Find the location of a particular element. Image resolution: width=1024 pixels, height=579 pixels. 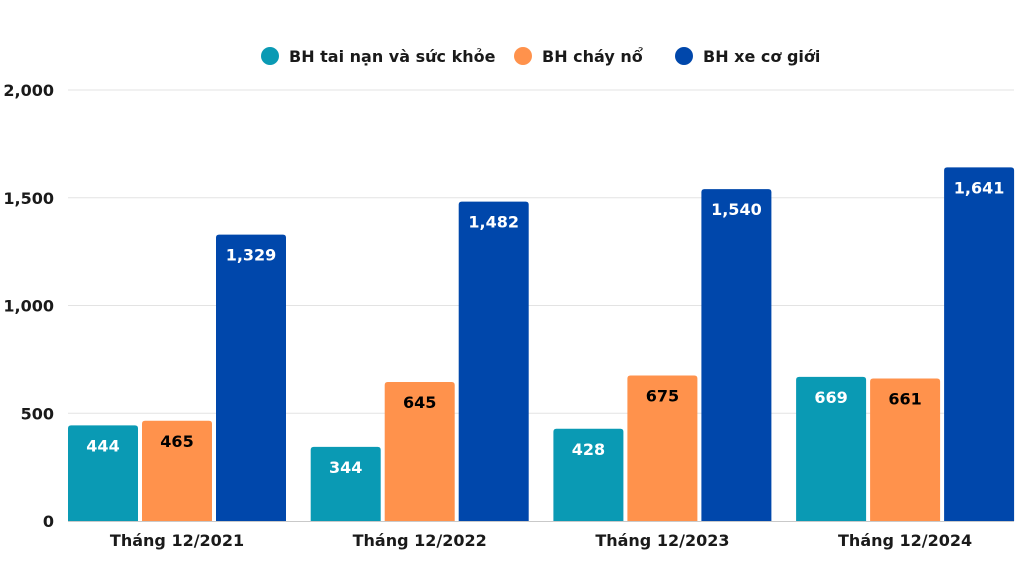

x-tick-label: Tháng 12/2022 is located at coordinates (420, 540).